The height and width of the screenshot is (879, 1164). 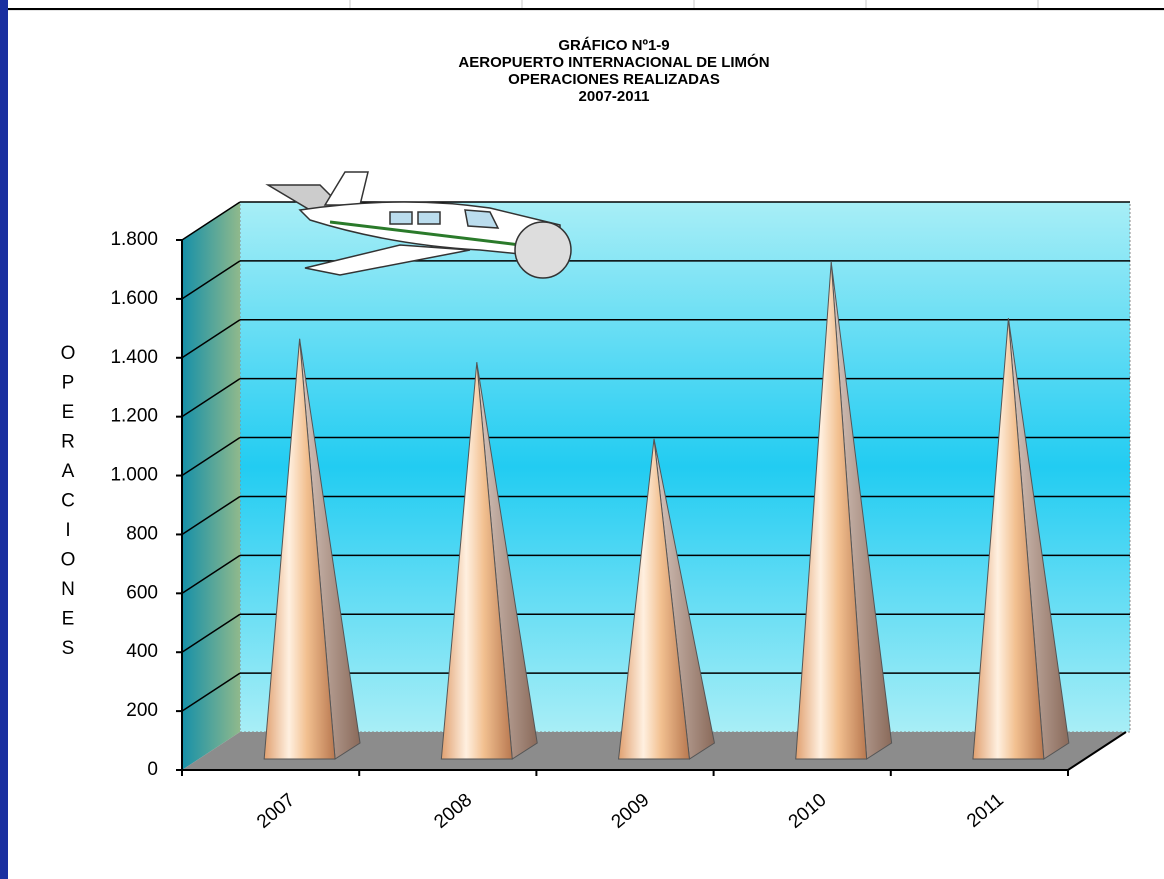 I want to click on chart-title: 2007-2011, so click(x=614, y=96).